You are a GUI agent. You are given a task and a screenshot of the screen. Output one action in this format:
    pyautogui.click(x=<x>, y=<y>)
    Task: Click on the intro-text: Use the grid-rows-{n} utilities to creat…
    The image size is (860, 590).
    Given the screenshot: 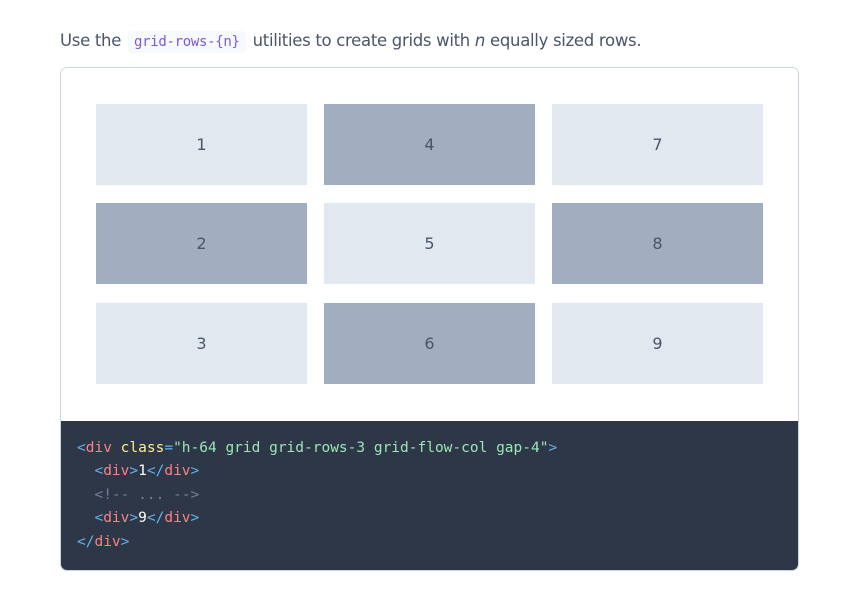 What is the action you would take?
    pyautogui.click(x=351, y=41)
    